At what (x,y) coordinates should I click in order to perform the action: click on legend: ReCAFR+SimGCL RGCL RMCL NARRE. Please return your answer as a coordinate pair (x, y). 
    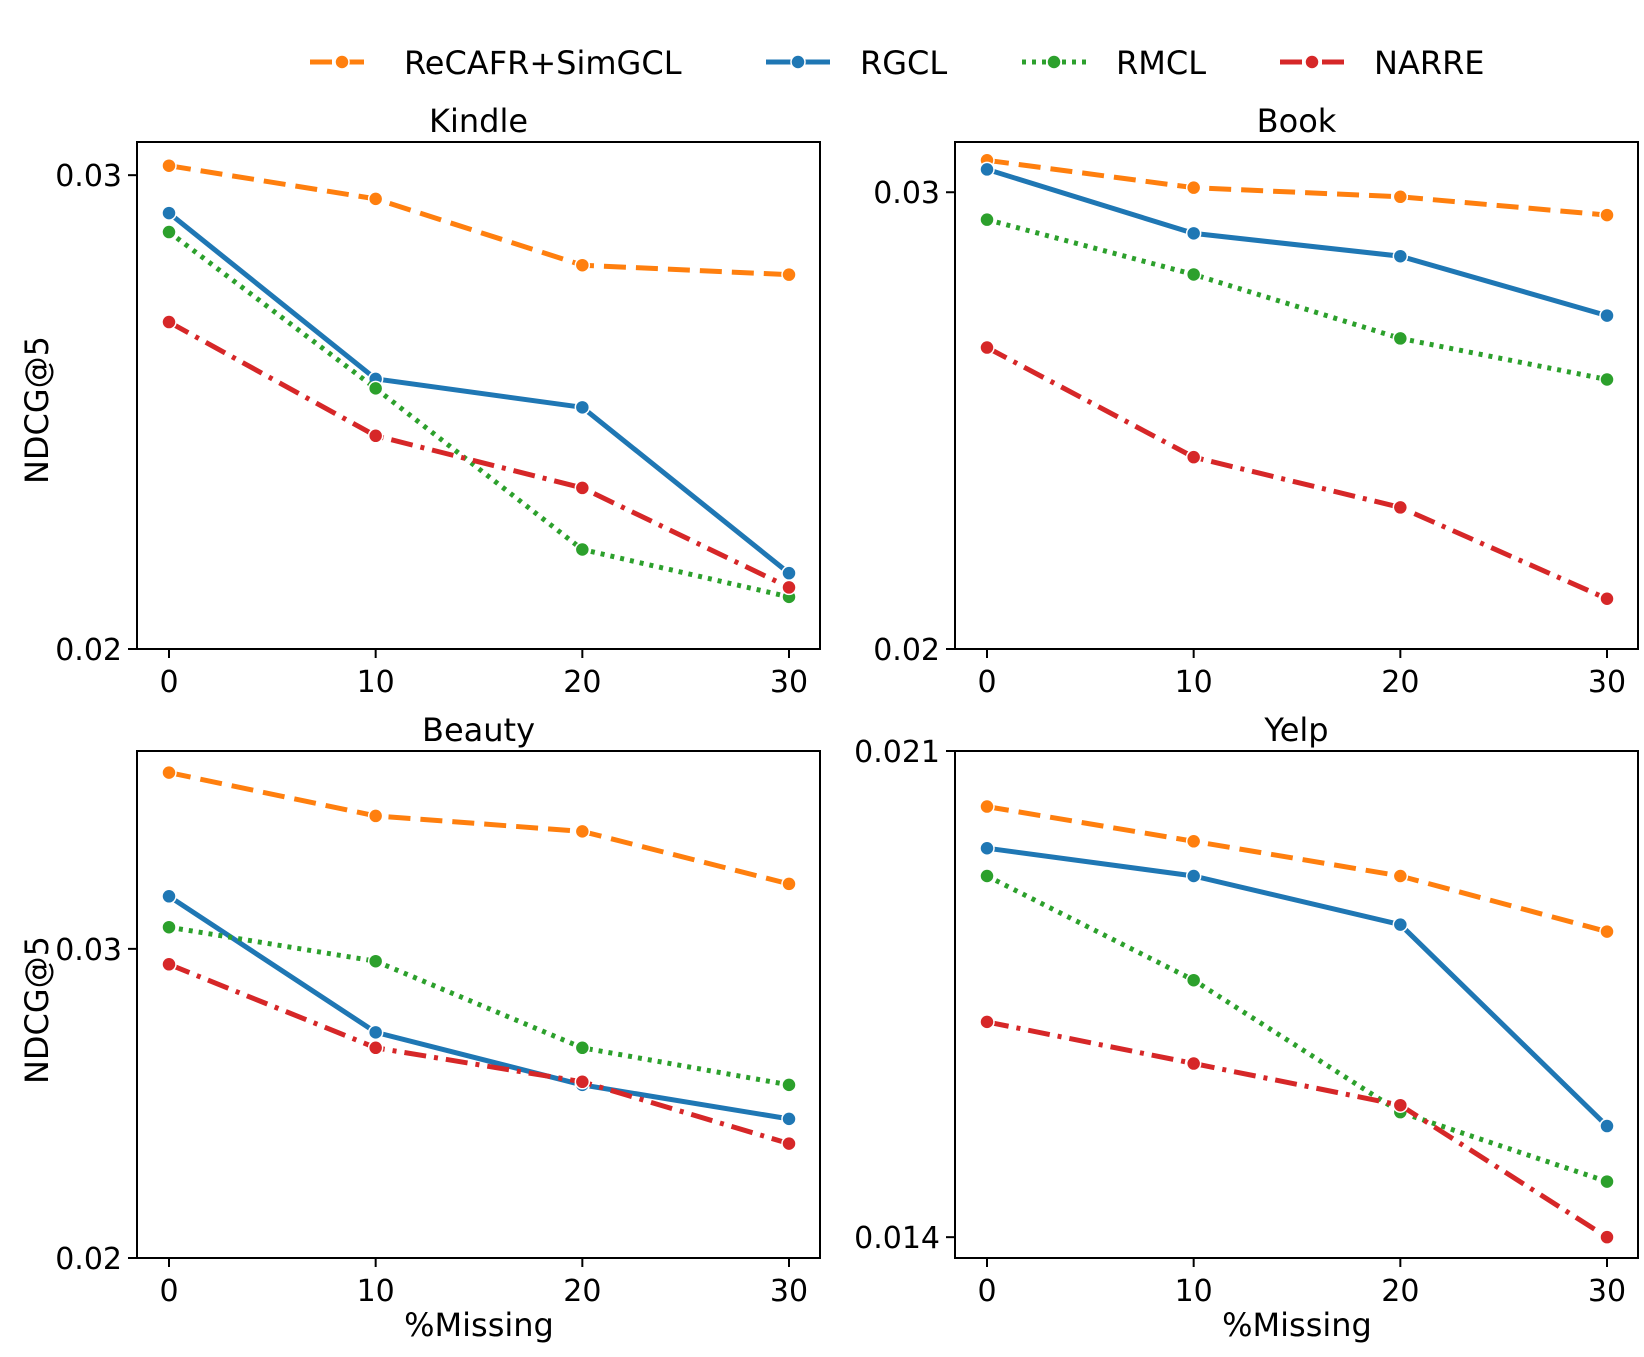
    Looking at the image, I should click on (897, 63).